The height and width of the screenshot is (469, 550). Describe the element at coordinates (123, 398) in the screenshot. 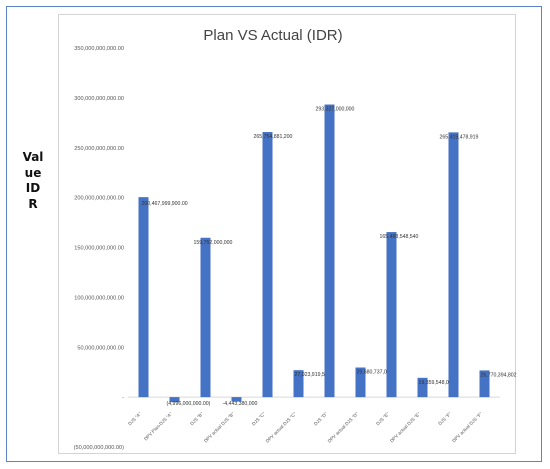

I see `y-tick-label: -` at that location.